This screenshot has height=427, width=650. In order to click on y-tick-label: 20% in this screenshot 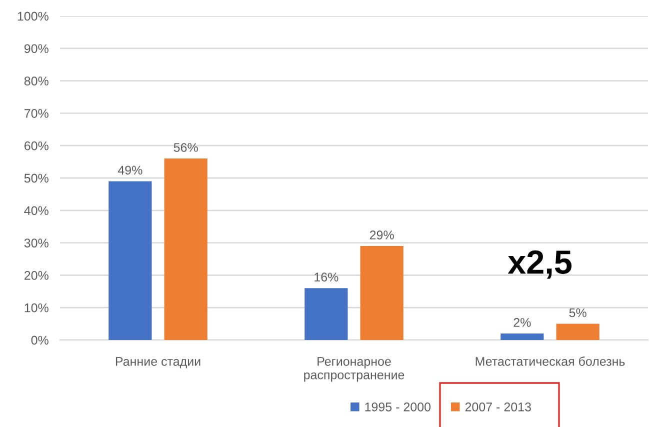, I will do `click(36, 275)`.